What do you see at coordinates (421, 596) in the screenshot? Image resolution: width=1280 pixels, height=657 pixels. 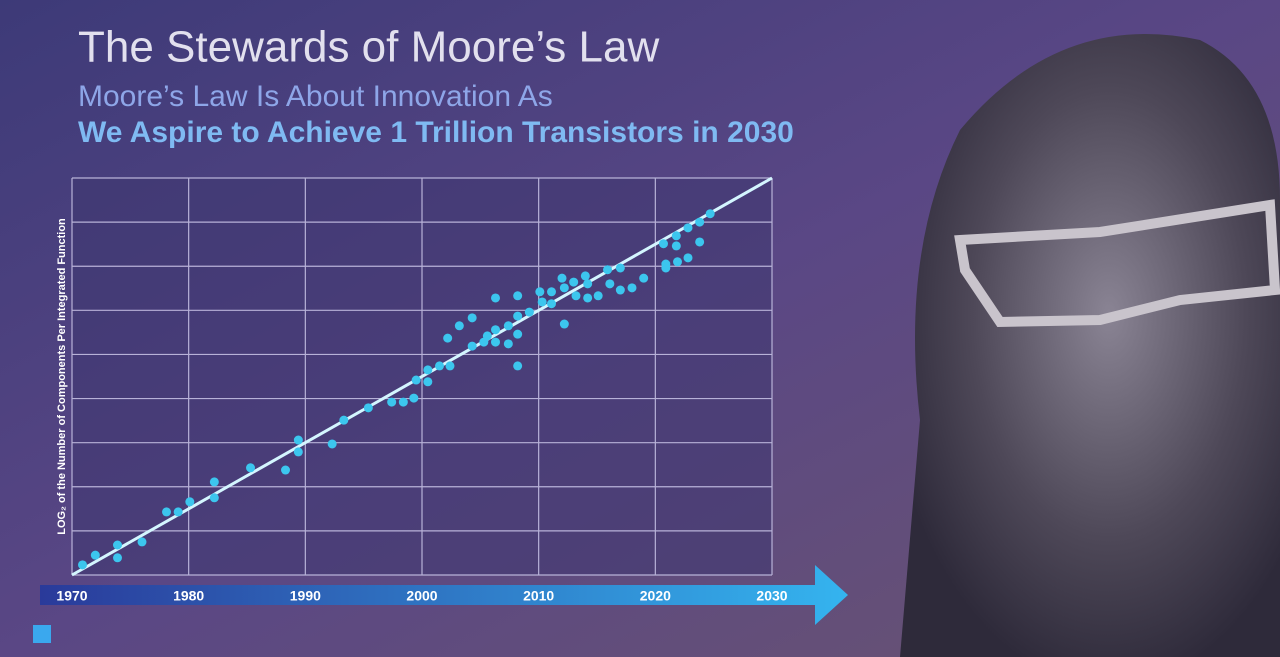 I see `x-tick-label: 2000` at bounding box center [421, 596].